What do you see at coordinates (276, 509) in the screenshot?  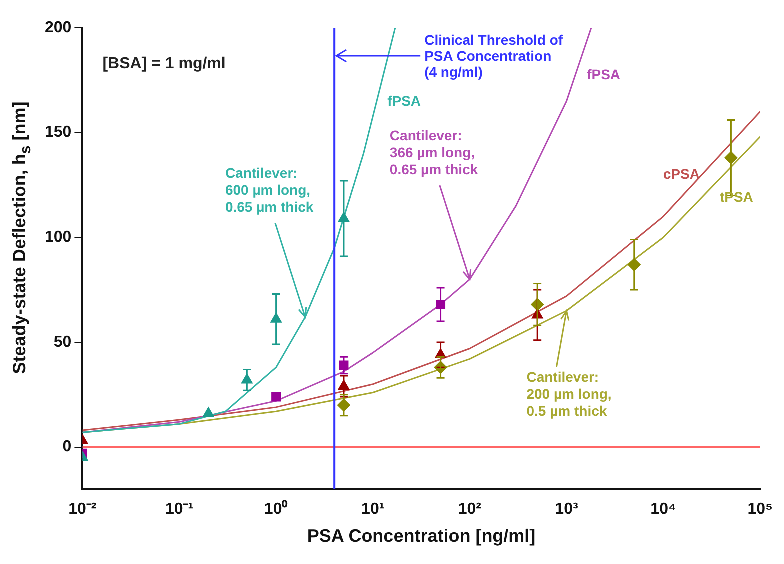 I see `x-tick-label: 10⁰` at bounding box center [276, 509].